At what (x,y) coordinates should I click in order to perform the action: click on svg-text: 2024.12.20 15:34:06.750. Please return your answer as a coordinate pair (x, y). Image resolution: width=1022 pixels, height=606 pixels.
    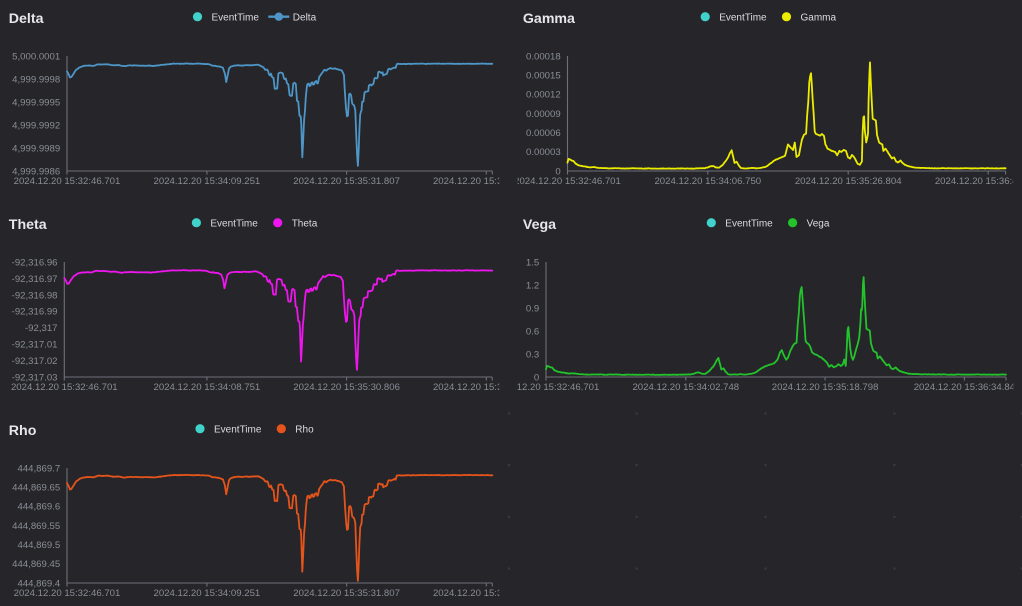
    Looking at the image, I should click on (707, 181).